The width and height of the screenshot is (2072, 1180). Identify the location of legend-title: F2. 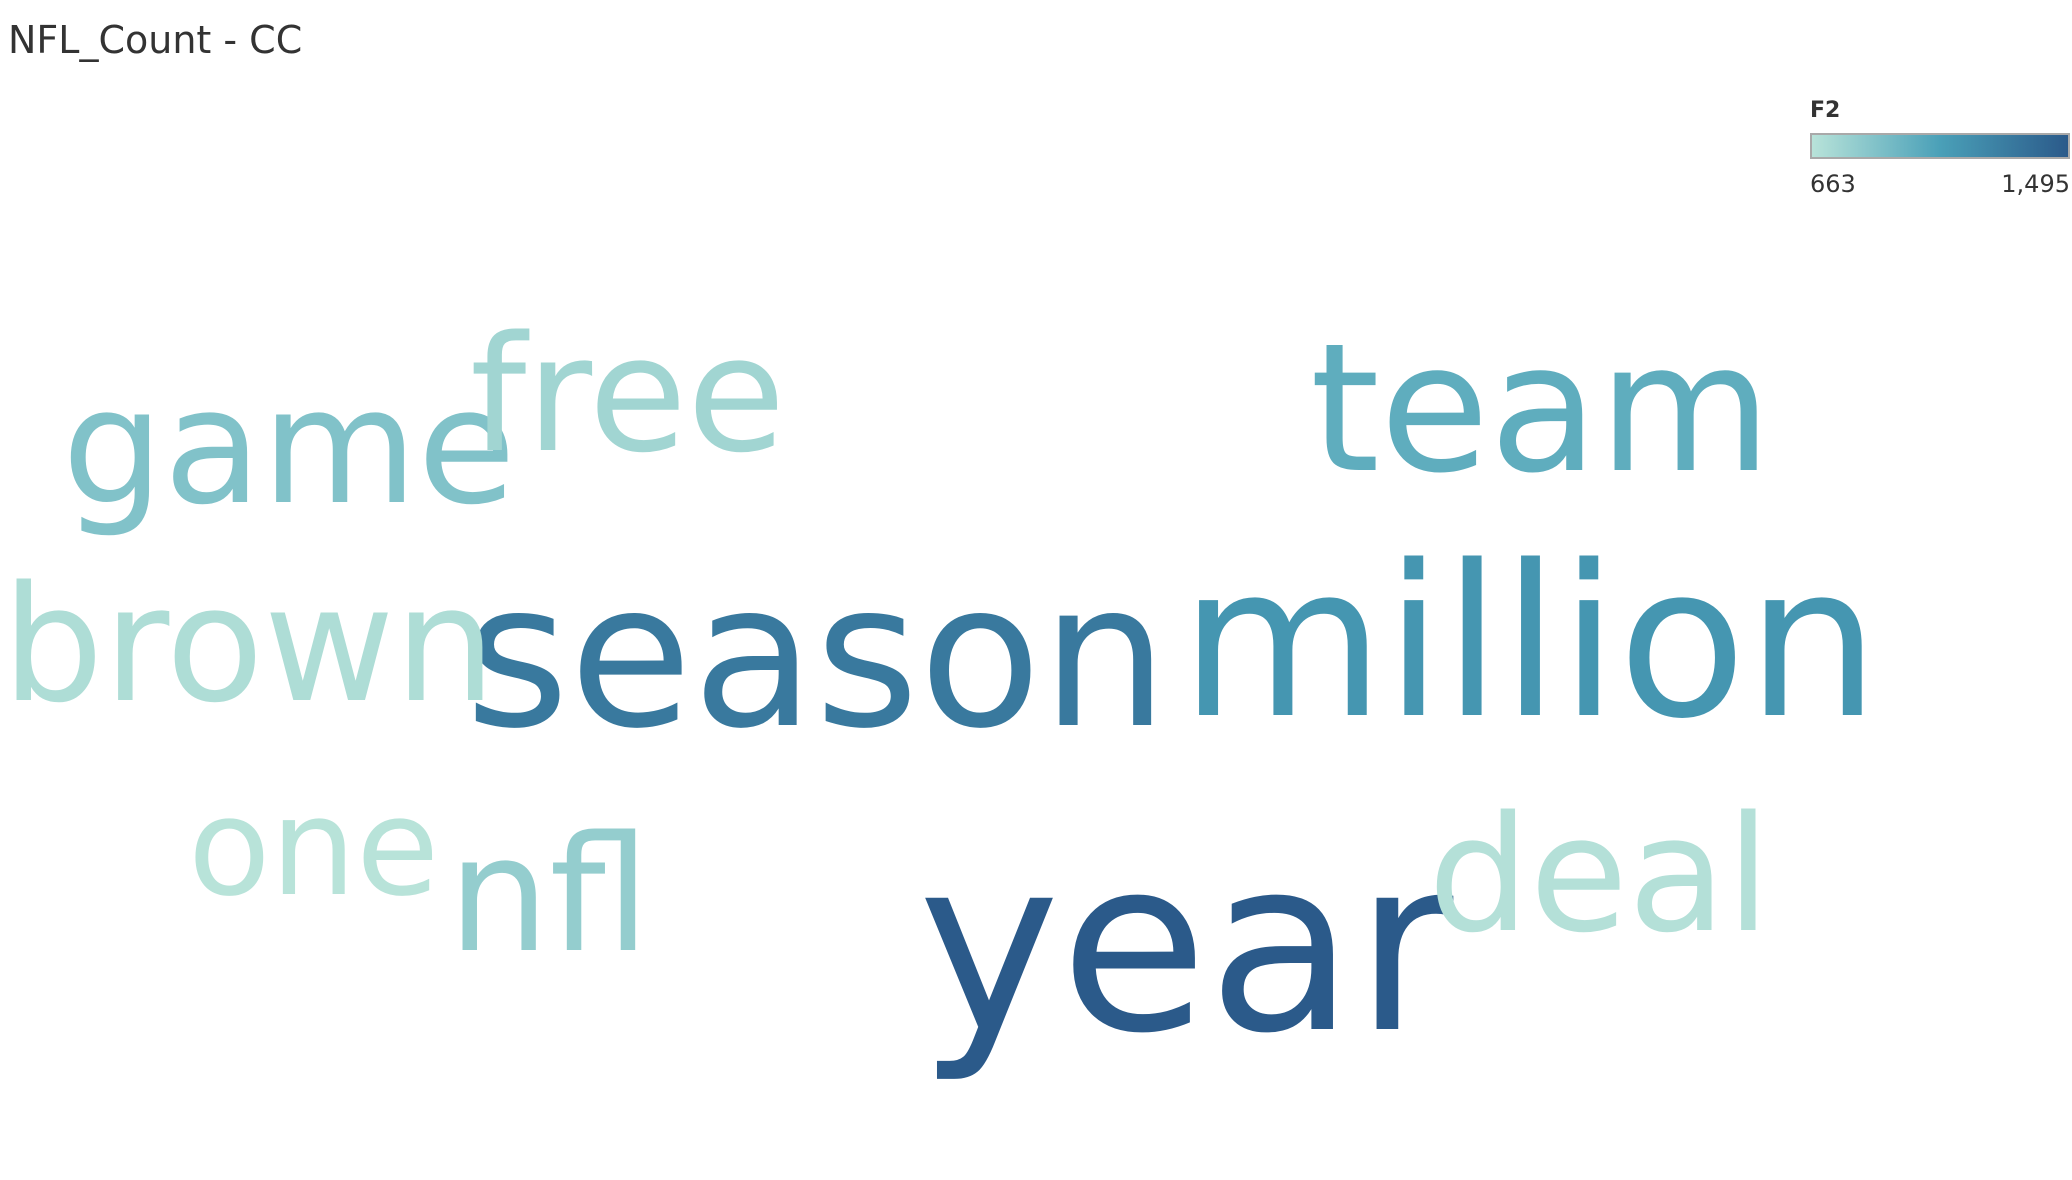
(1825, 110).